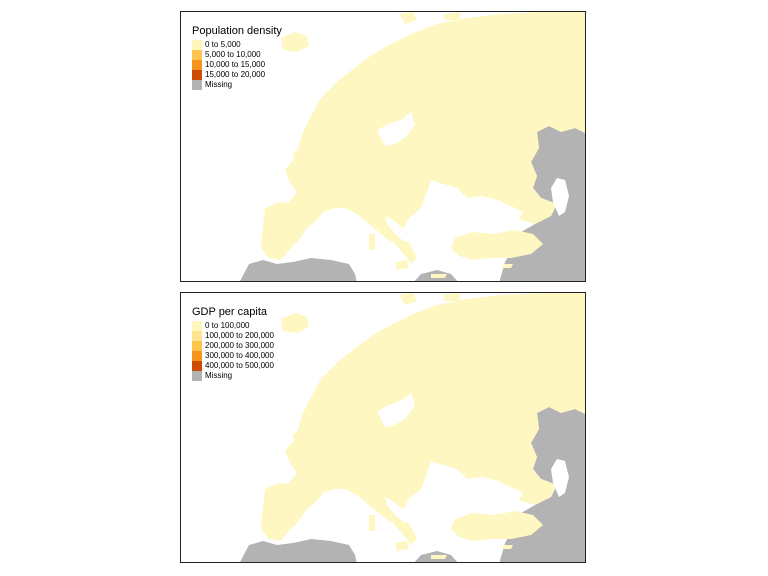 The image size is (768, 576). I want to click on legend-item: 200,000 to 300,000, so click(233, 346).